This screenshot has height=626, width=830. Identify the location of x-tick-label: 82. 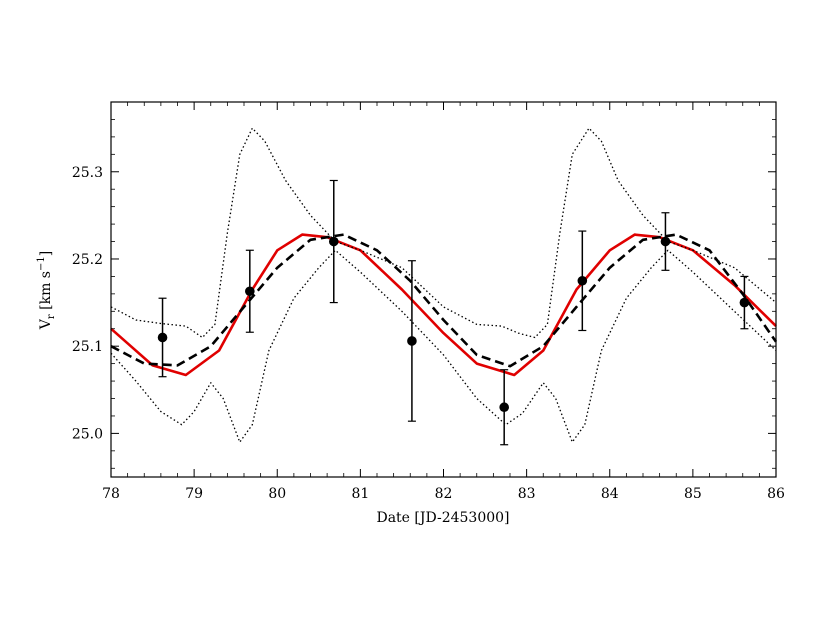
(444, 494).